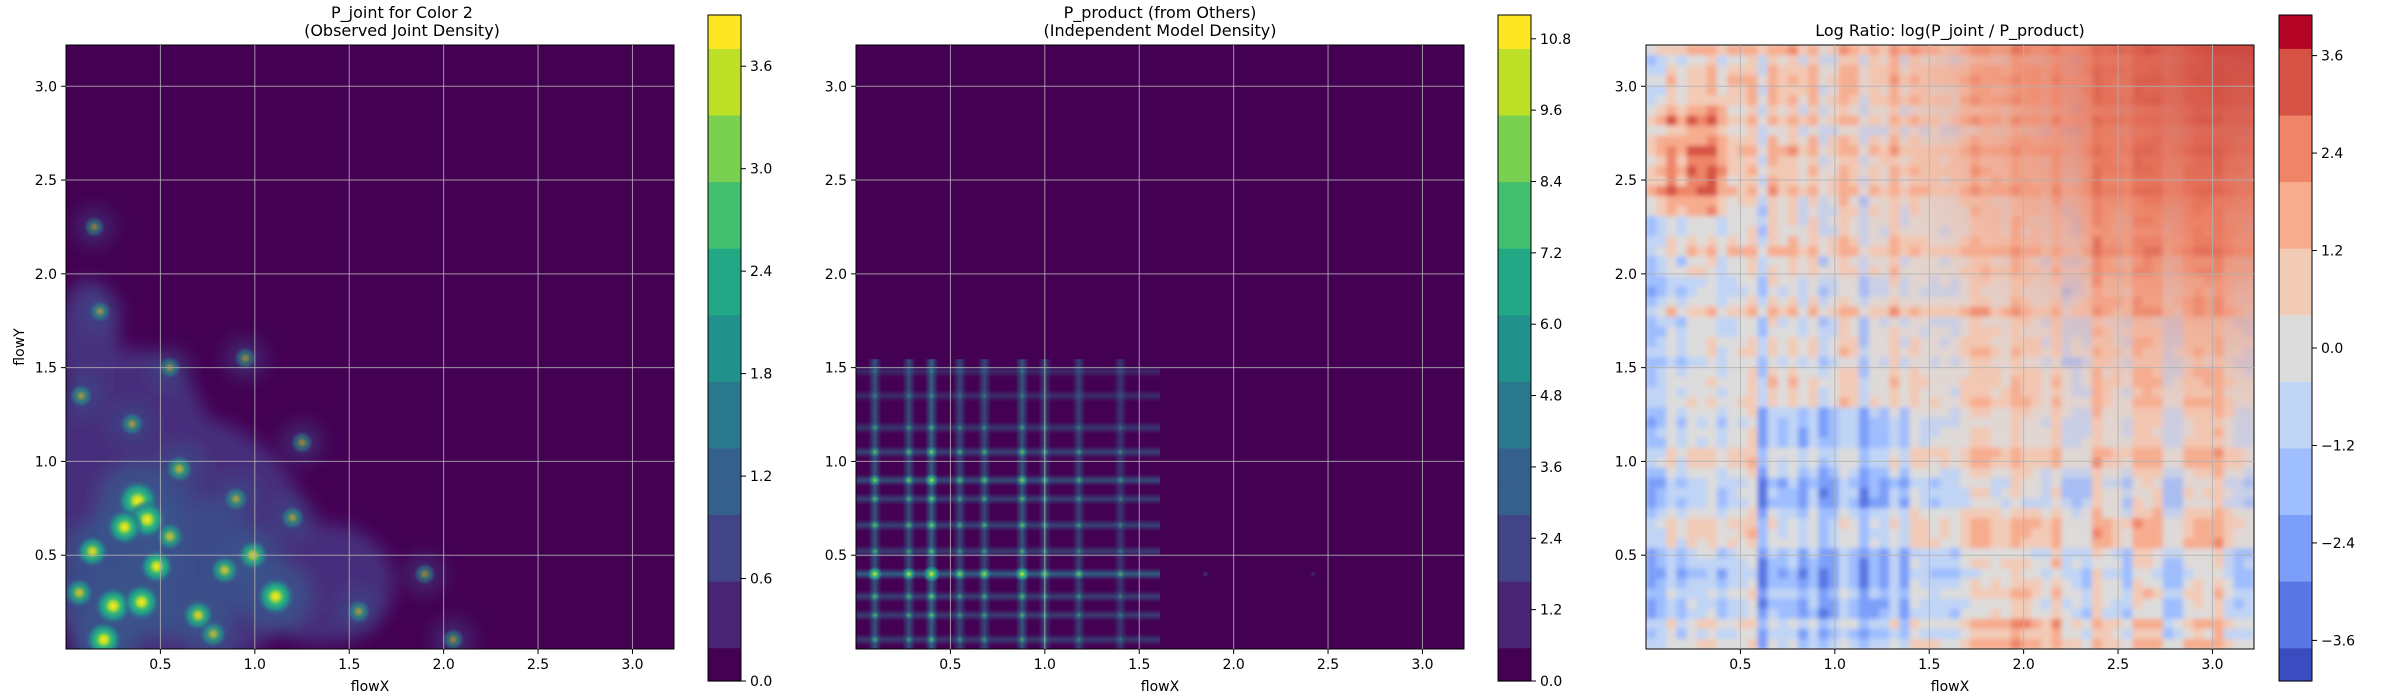 The image size is (2400, 700). What do you see at coordinates (2338, 544) in the screenshot?
I see `colorbar-tick-label: −2.4` at bounding box center [2338, 544].